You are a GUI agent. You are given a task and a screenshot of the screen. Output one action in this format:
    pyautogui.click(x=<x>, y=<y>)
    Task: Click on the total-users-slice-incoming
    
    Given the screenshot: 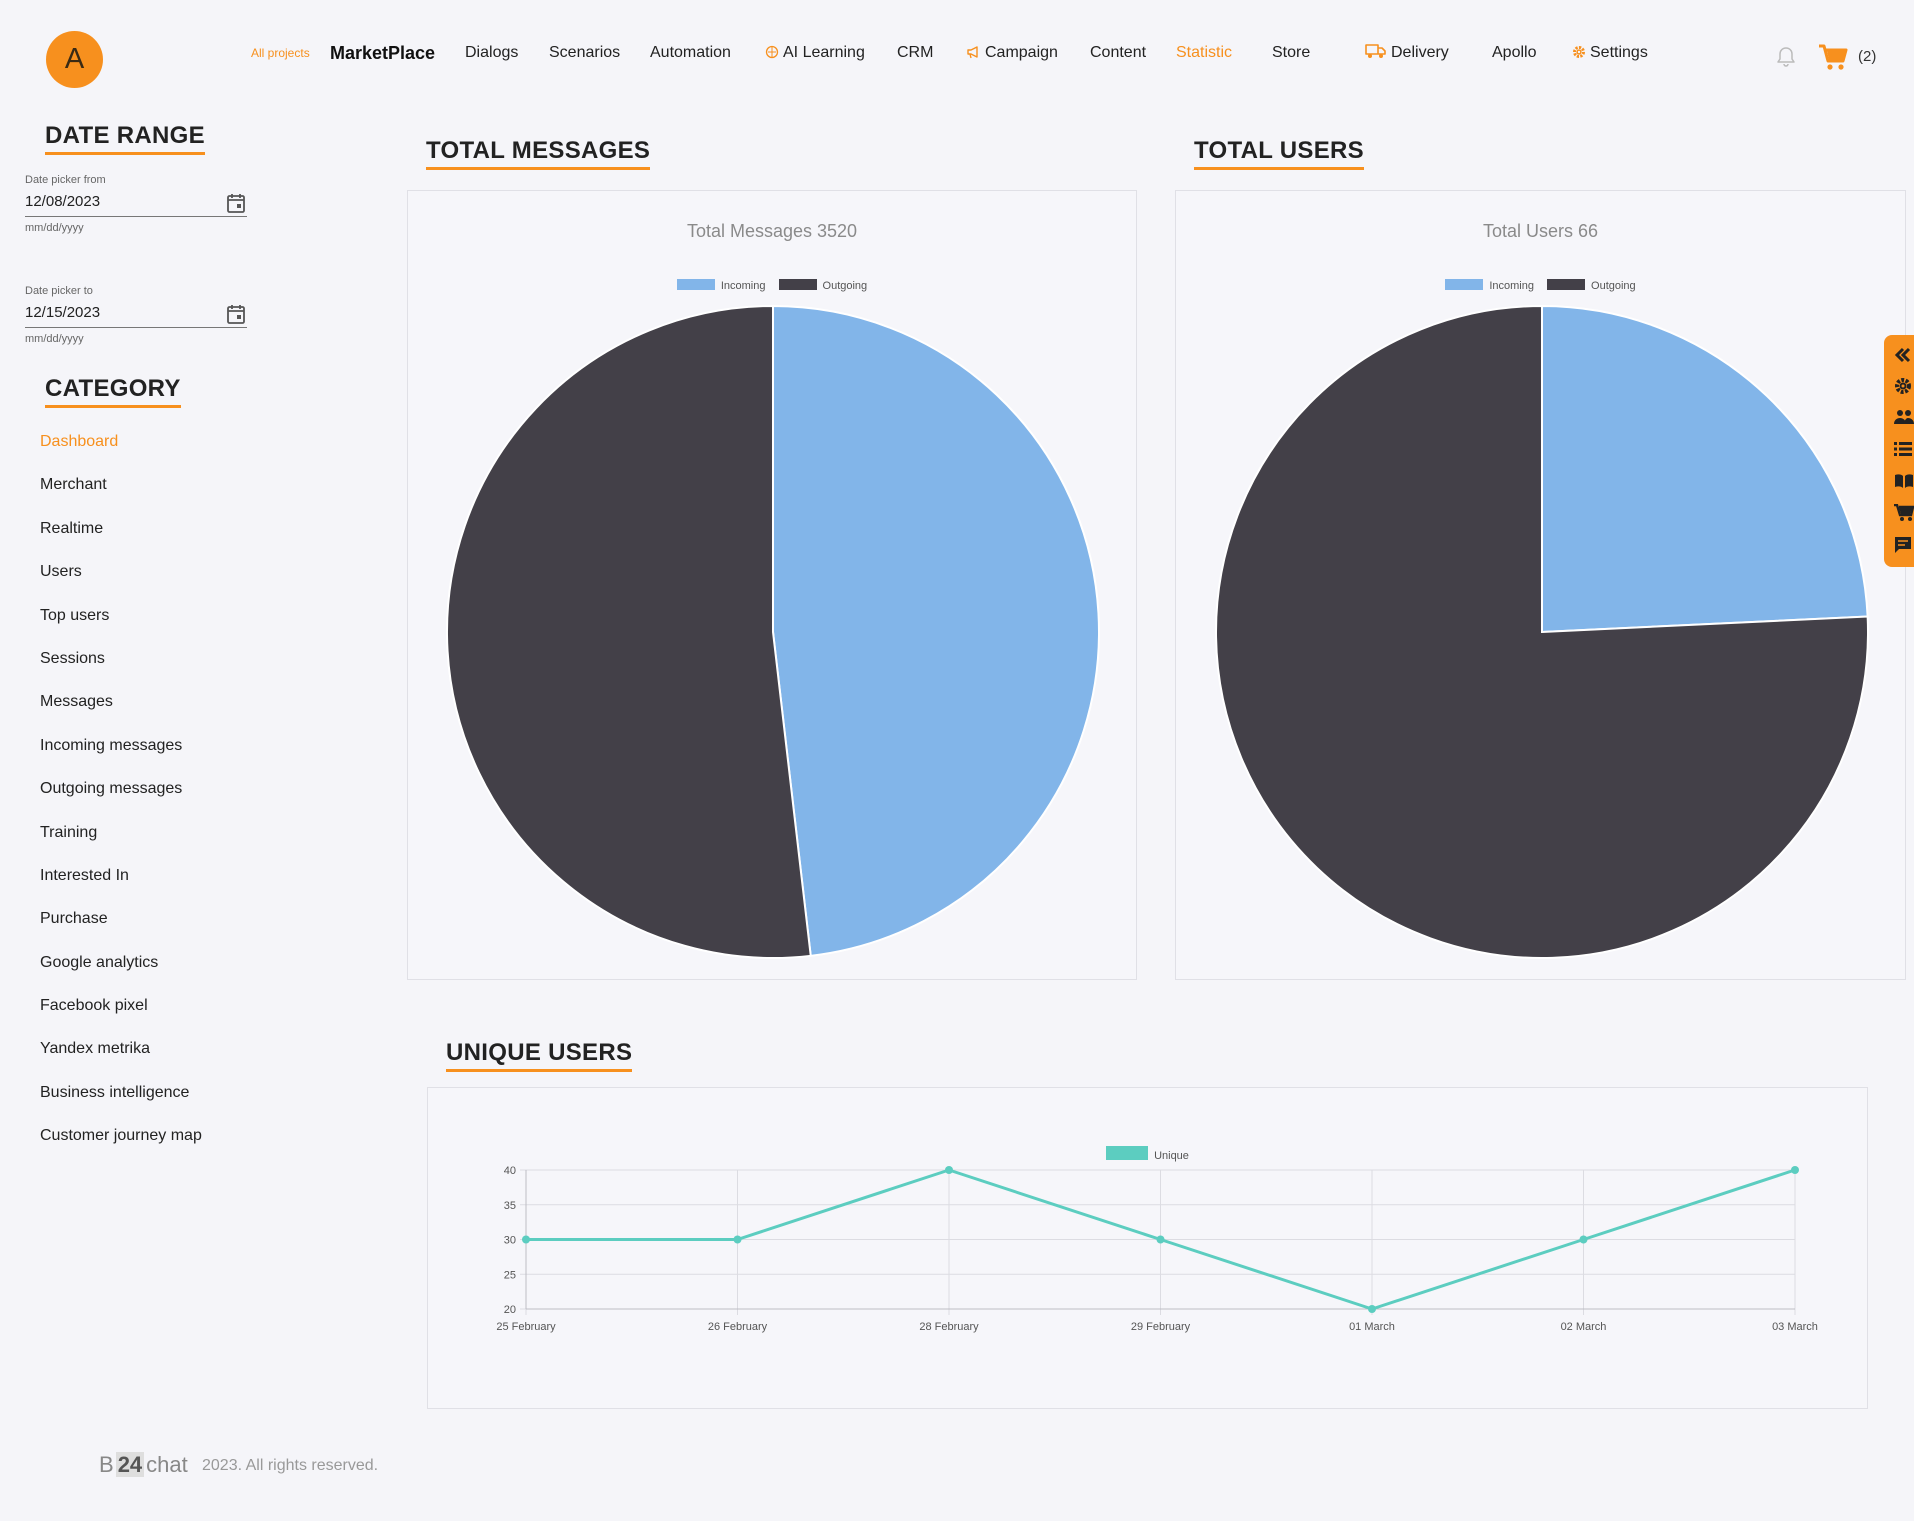 What is the action you would take?
    pyautogui.click(x=1705, y=469)
    